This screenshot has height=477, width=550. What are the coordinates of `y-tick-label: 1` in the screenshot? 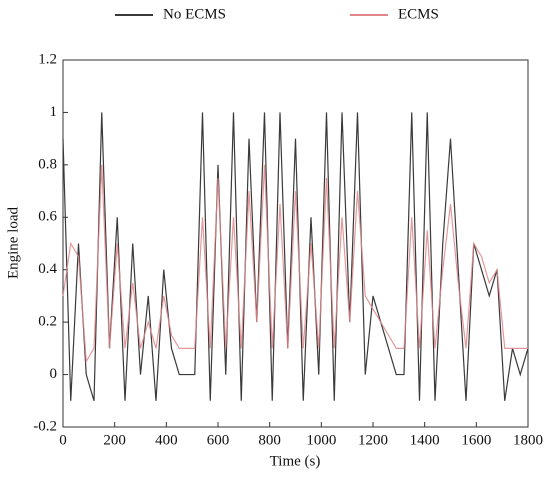 It's located at (54, 112).